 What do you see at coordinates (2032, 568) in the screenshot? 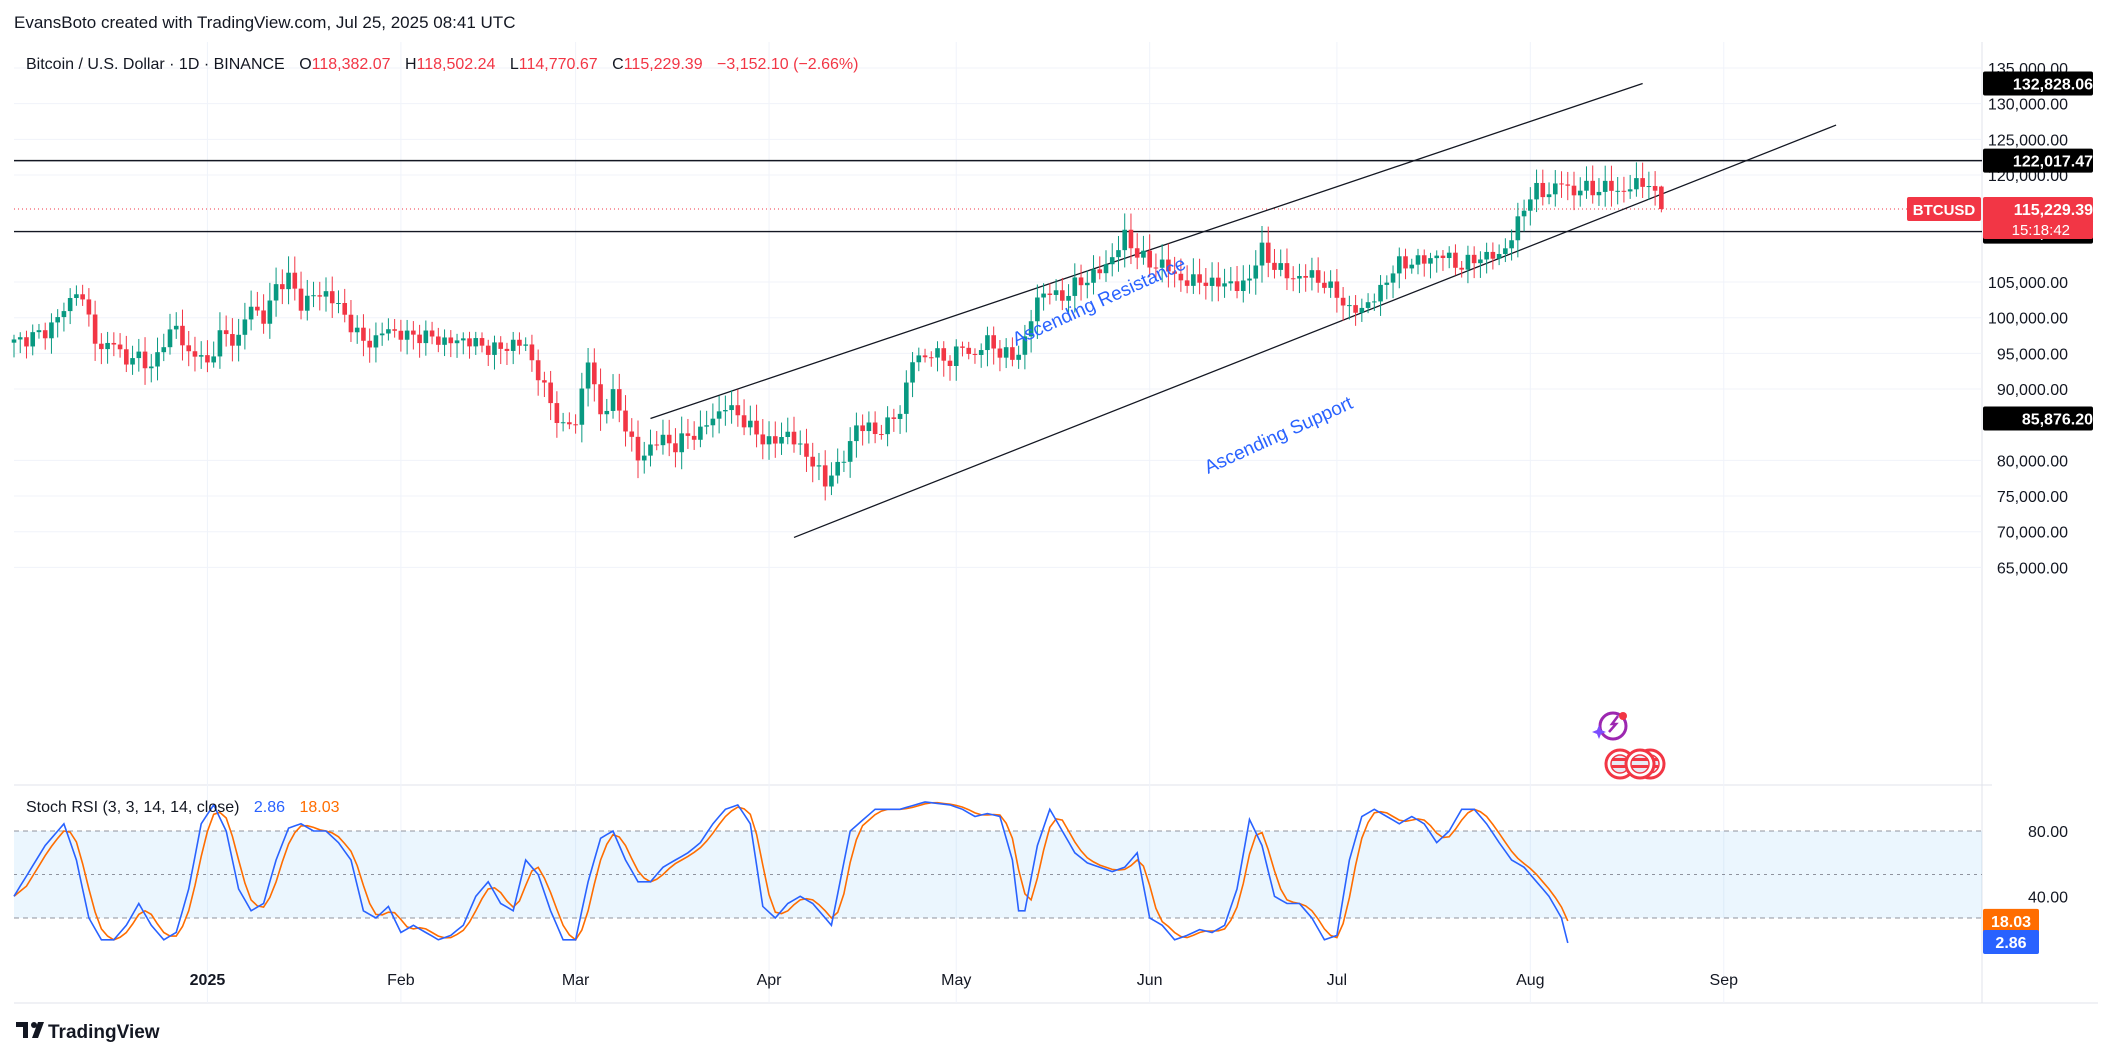
I see `price-tick-label: 65,000.00` at bounding box center [2032, 568].